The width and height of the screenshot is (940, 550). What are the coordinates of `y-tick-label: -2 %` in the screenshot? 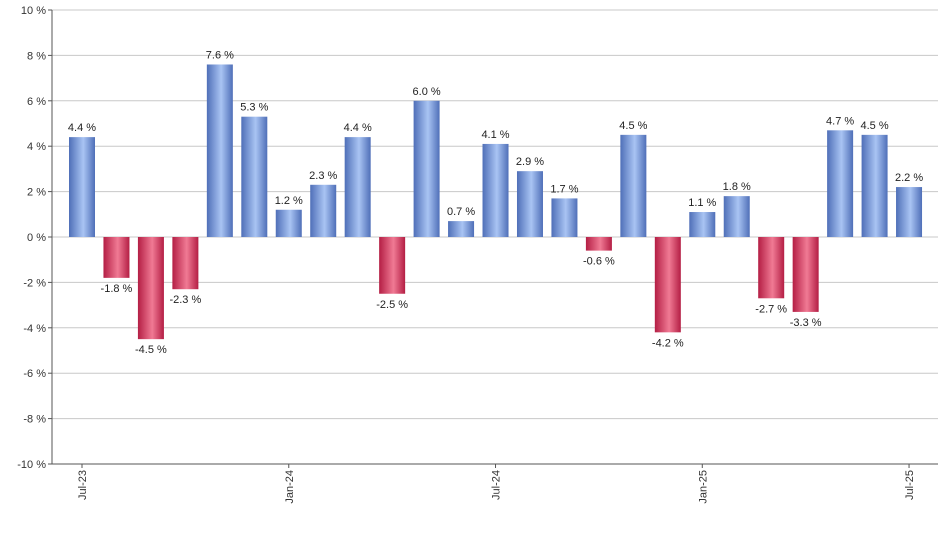 It's located at (34, 283).